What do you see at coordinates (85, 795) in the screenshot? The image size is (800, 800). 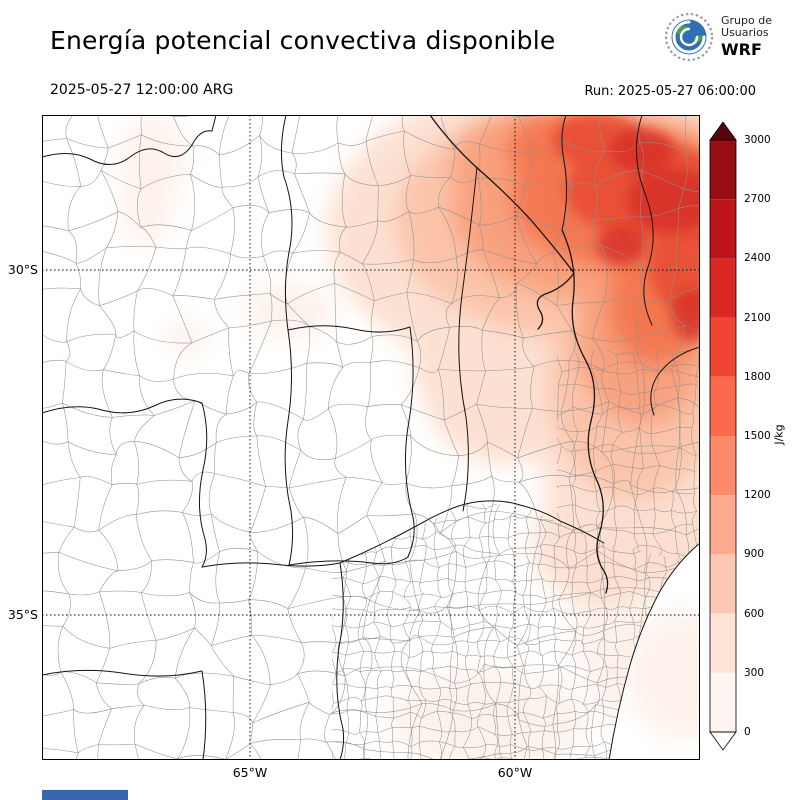 I see `bottom-left-blue-bar` at bounding box center [85, 795].